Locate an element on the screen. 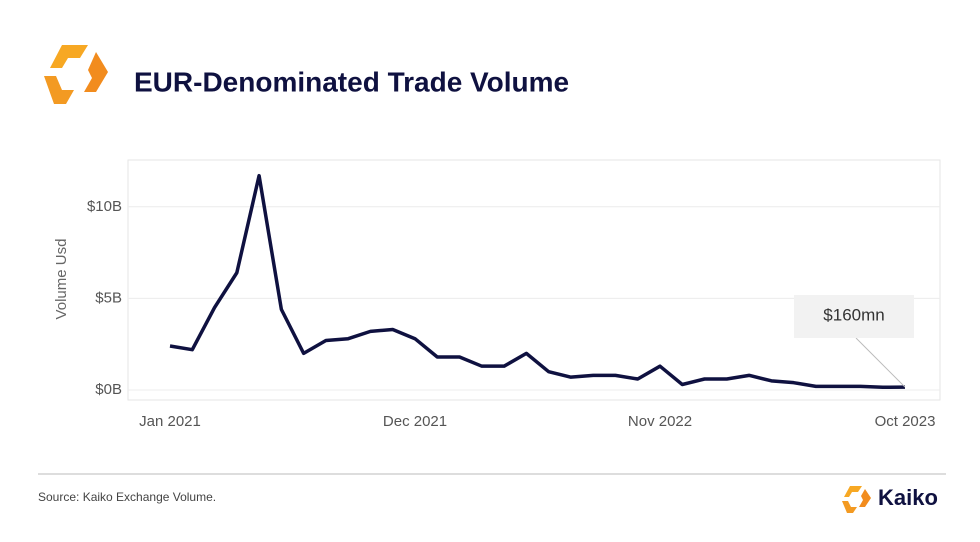 Image resolution: width=980 pixels, height=542 pixels. brand-logo is located at coordinates (856, 499).